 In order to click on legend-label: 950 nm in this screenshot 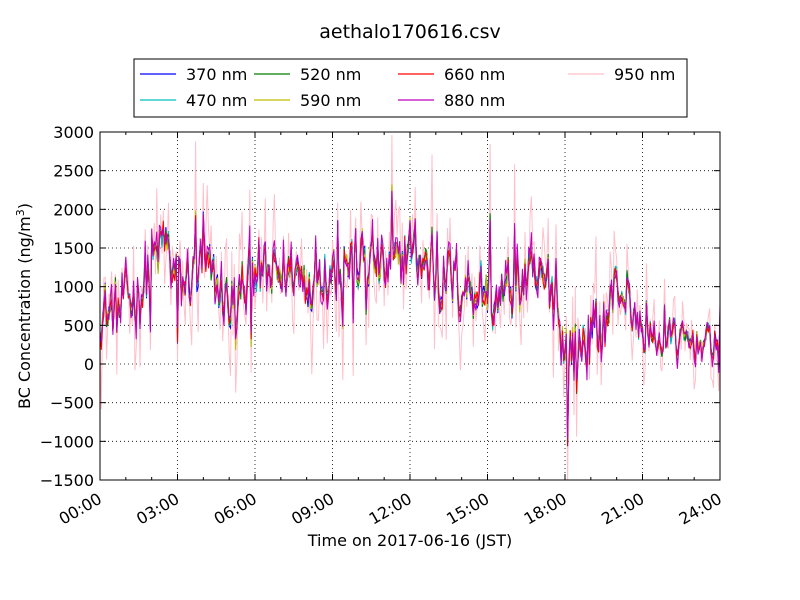, I will do `click(644, 74)`.